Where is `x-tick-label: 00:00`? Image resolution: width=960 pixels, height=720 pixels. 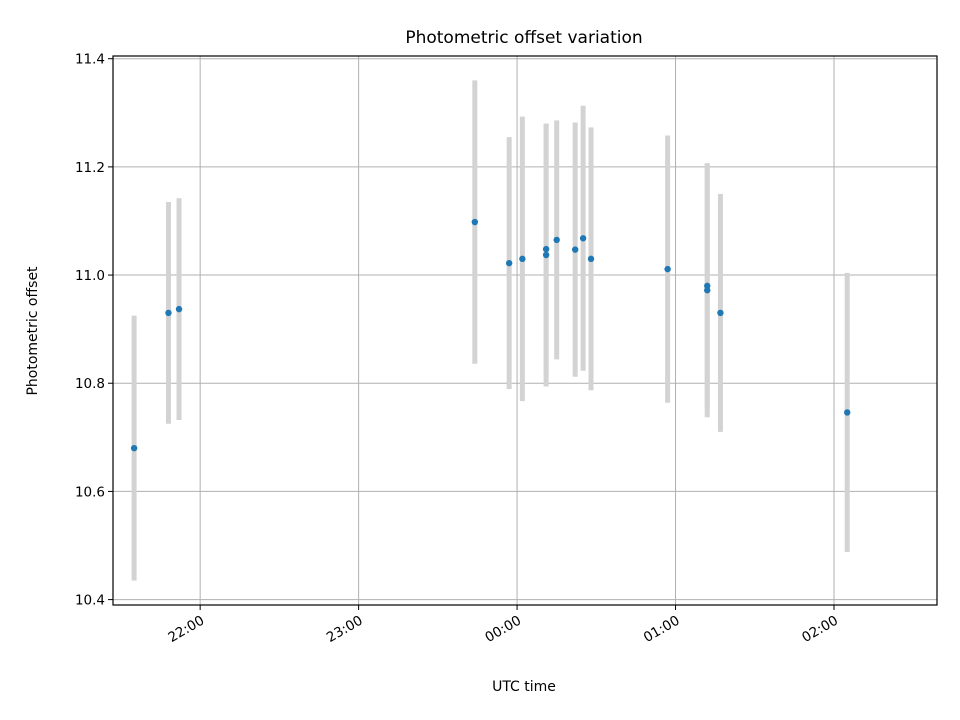 x-tick-label: 00:00 is located at coordinates (503, 629).